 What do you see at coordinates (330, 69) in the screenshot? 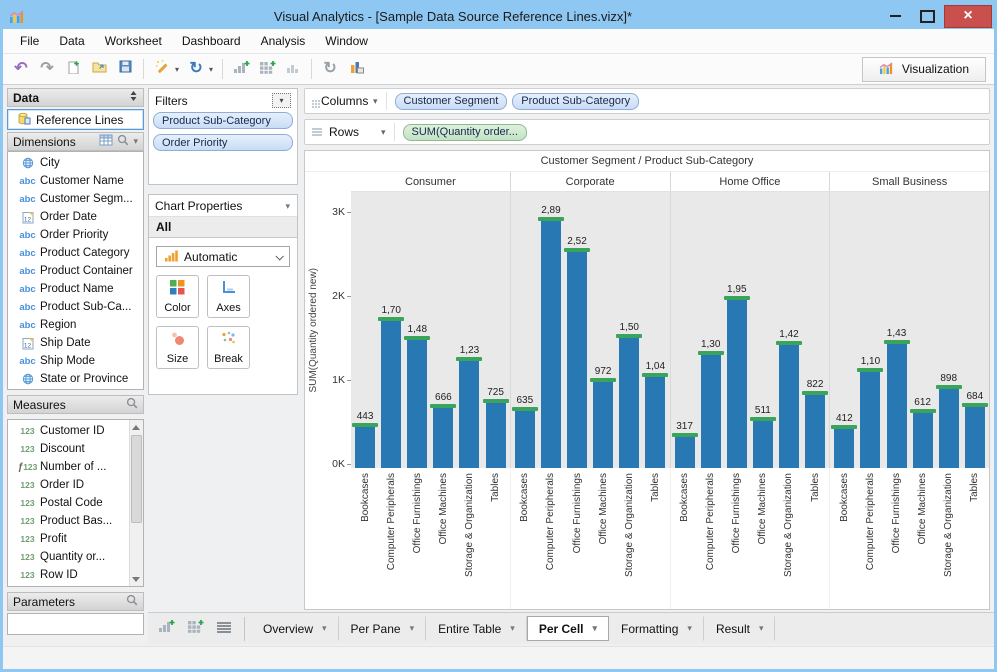
I see `sync-button: ↻` at bounding box center [330, 69].